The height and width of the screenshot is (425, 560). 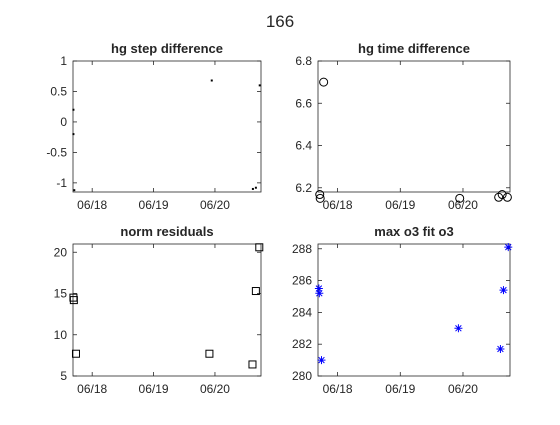 I want to click on y-tick-label: 284, so click(x=302, y=312).